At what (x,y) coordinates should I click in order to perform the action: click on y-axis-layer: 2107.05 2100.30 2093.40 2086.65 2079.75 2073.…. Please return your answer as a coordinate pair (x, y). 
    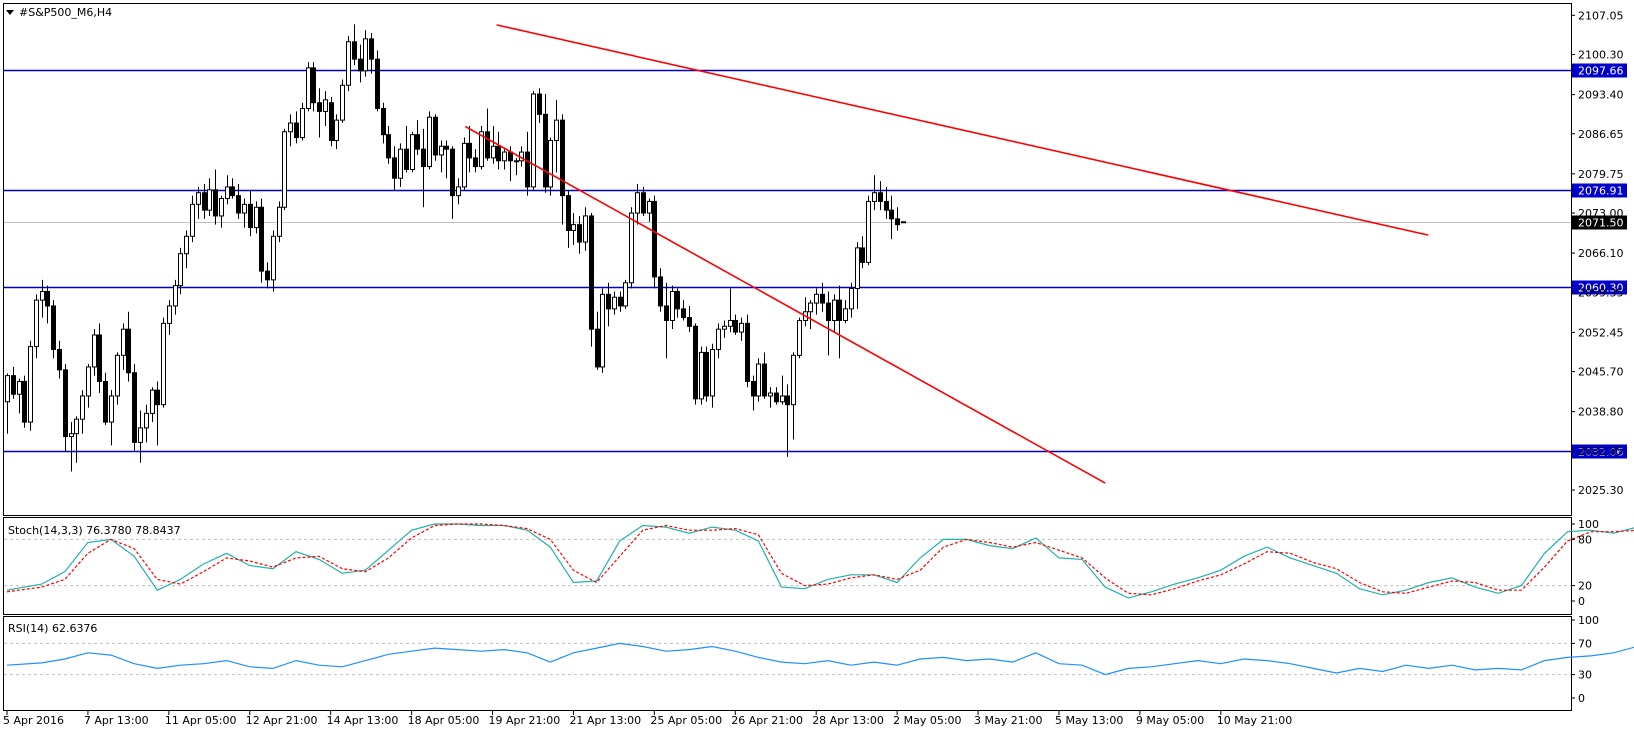
    Looking at the image, I should click on (1597, 357).